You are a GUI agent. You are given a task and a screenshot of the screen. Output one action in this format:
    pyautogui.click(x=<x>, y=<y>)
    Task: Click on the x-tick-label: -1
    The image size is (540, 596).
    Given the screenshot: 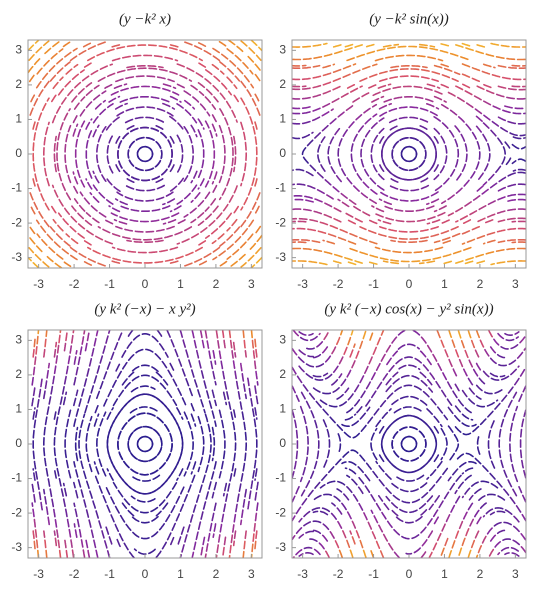 What is the action you would take?
    pyautogui.click(x=373, y=574)
    